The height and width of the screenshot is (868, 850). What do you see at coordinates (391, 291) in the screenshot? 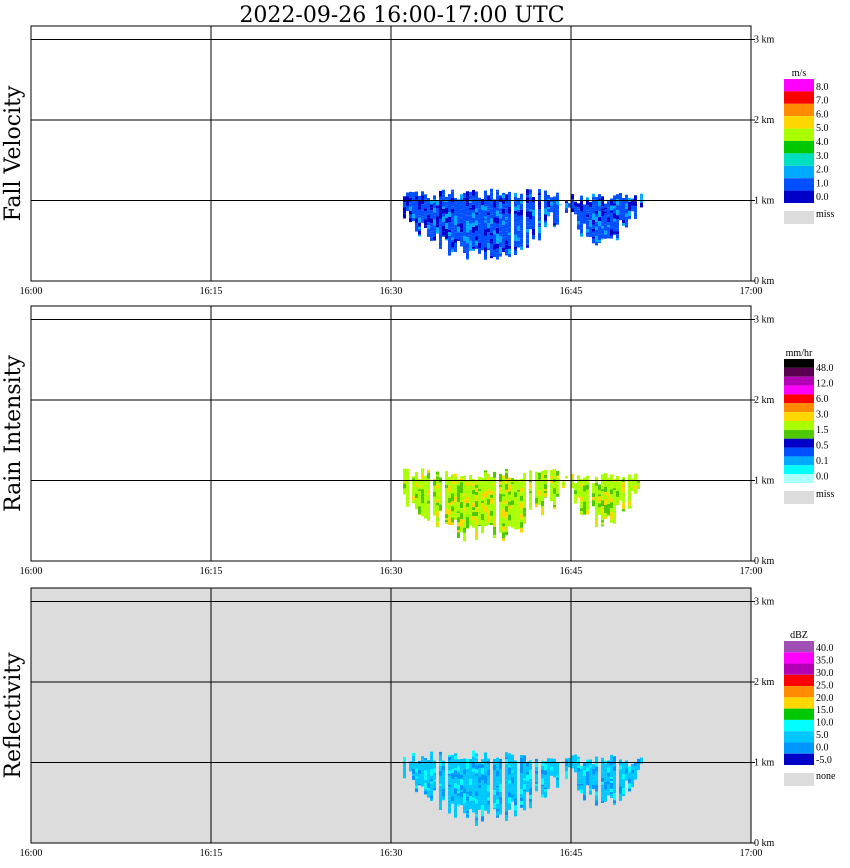
I see `x-tick-label: 16:30` at bounding box center [391, 291].